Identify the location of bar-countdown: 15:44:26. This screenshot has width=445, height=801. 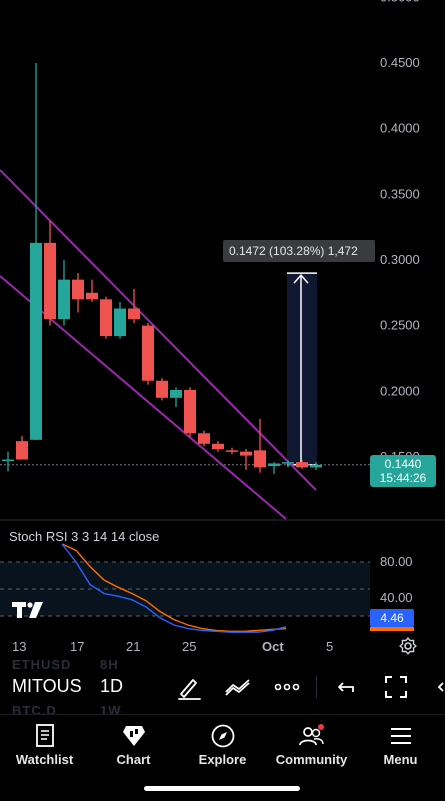
(403, 478).